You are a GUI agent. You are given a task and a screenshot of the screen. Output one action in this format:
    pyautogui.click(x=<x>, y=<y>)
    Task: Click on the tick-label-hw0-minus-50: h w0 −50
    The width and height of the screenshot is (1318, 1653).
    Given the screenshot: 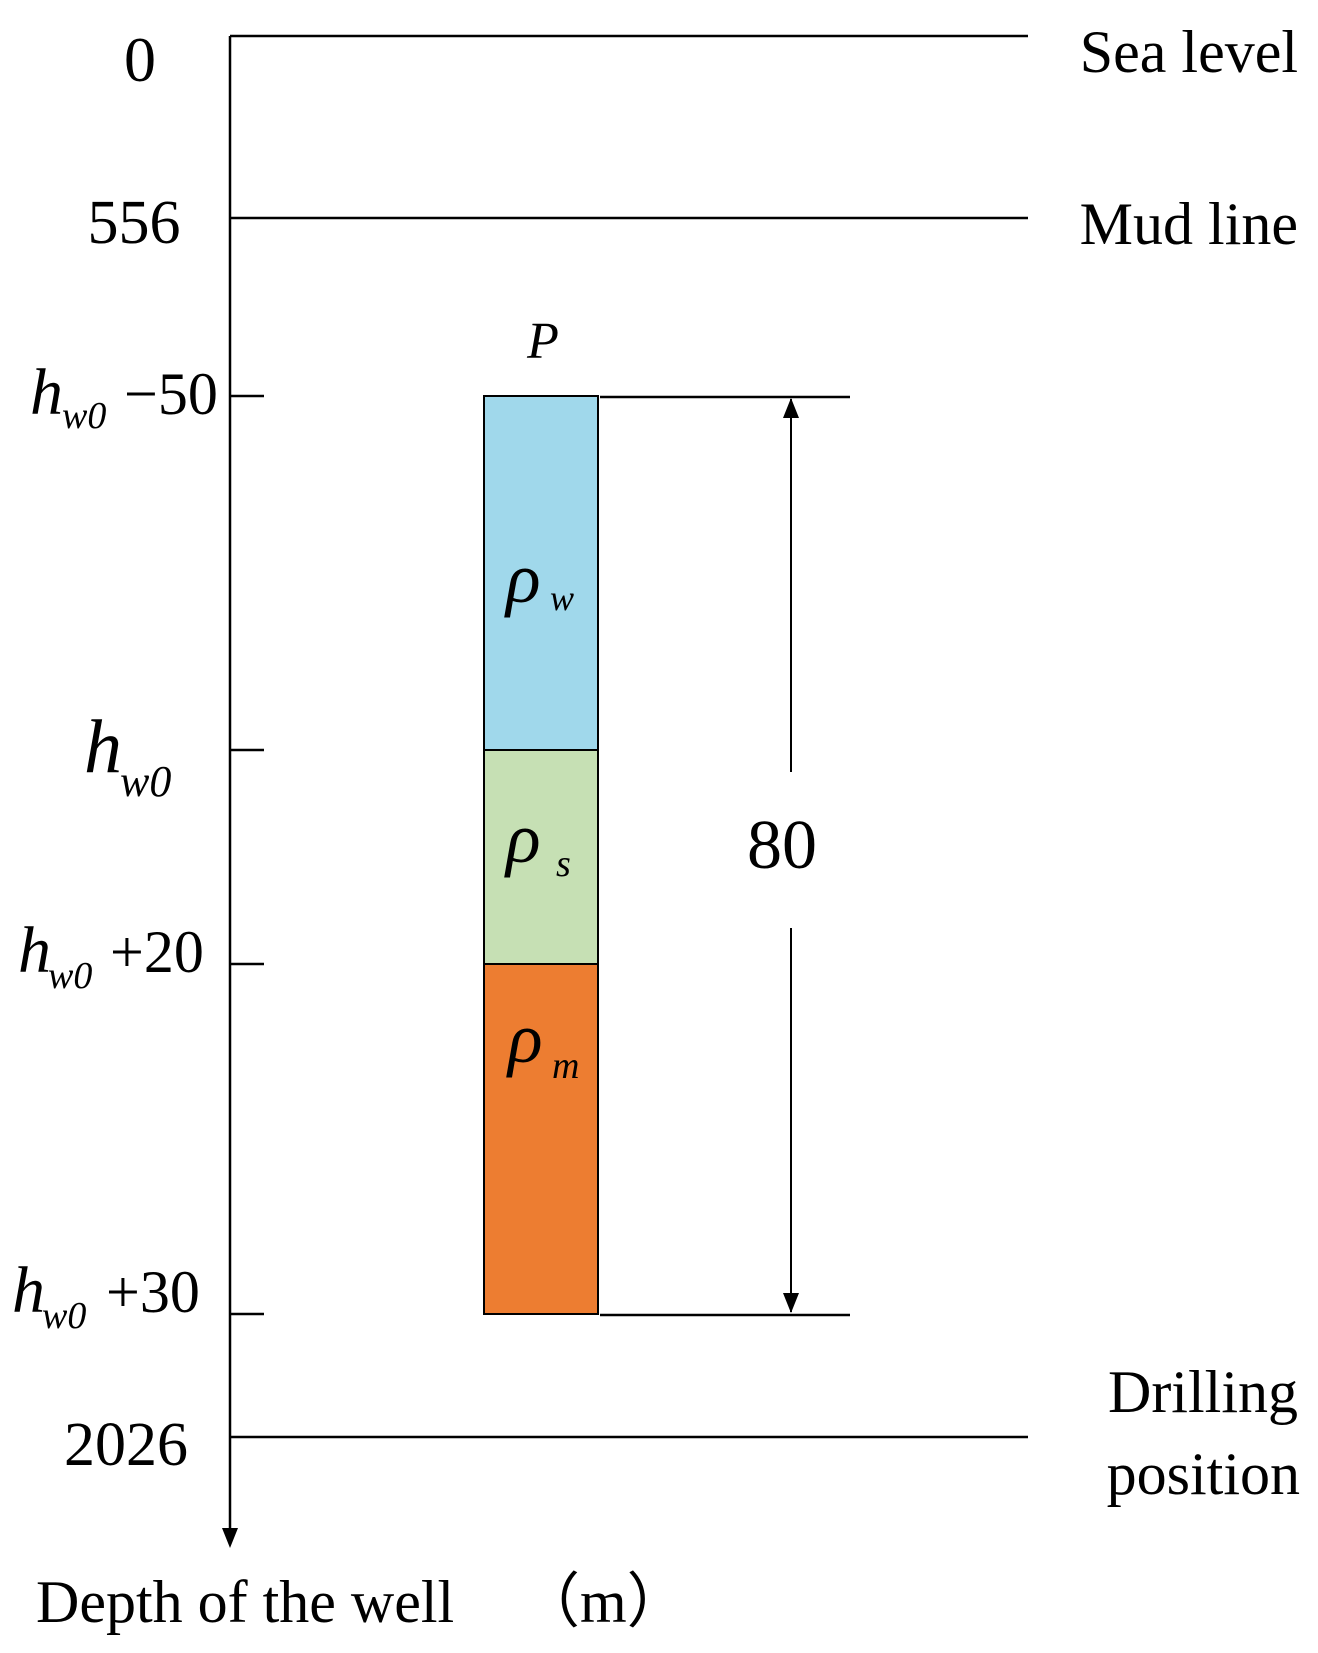 What is the action you would take?
    pyautogui.click(x=124, y=396)
    